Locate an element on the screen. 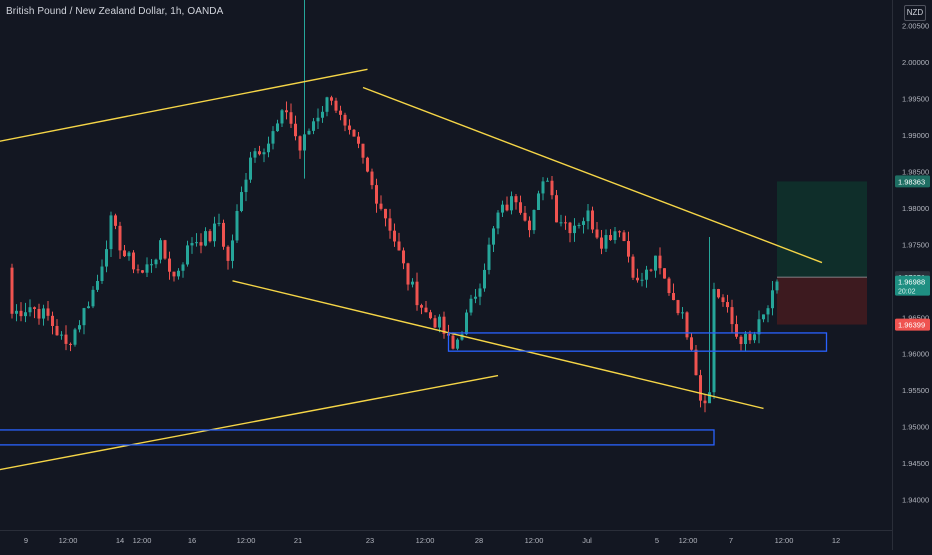 This screenshot has width=932, height=555. x-tick-label: 28 is located at coordinates (479, 540).